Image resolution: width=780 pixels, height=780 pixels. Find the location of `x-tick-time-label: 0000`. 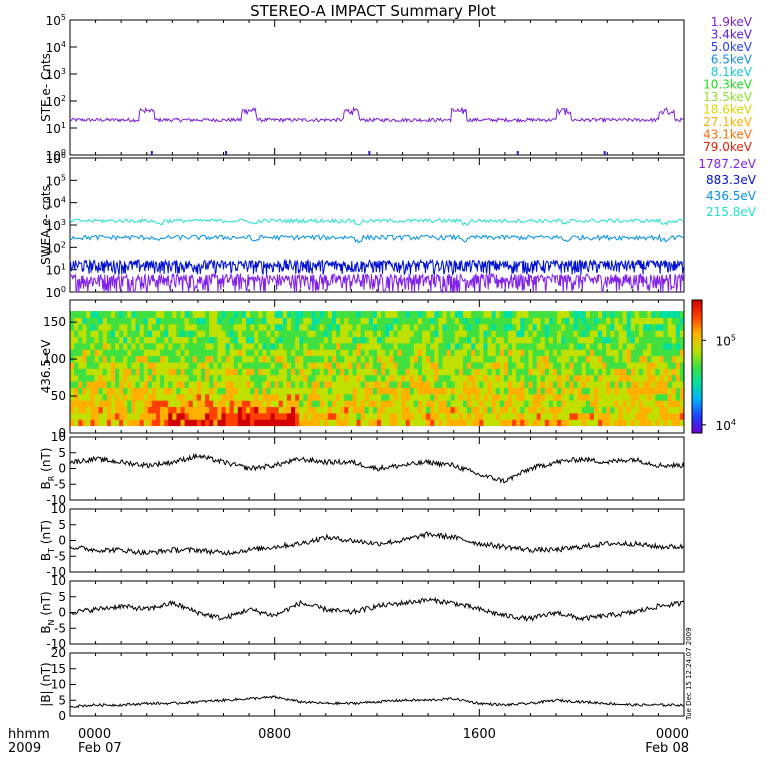

x-tick-time-label: 0000 is located at coordinates (672, 734).